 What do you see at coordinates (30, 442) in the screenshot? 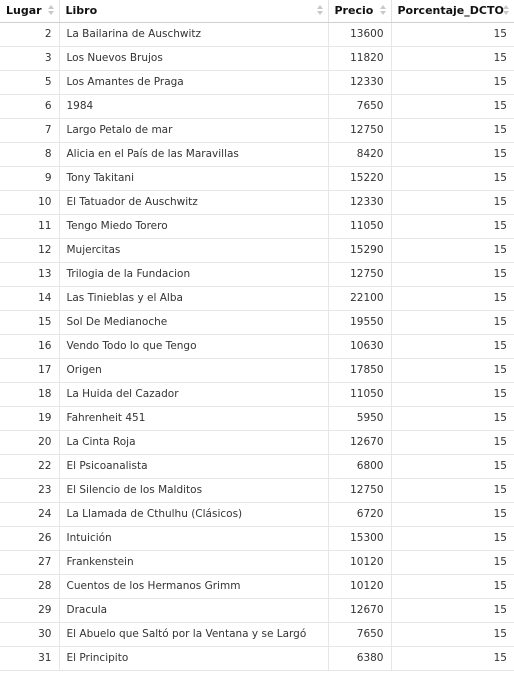
I see `cell-lugar: 20` at bounding box center [30, 442].